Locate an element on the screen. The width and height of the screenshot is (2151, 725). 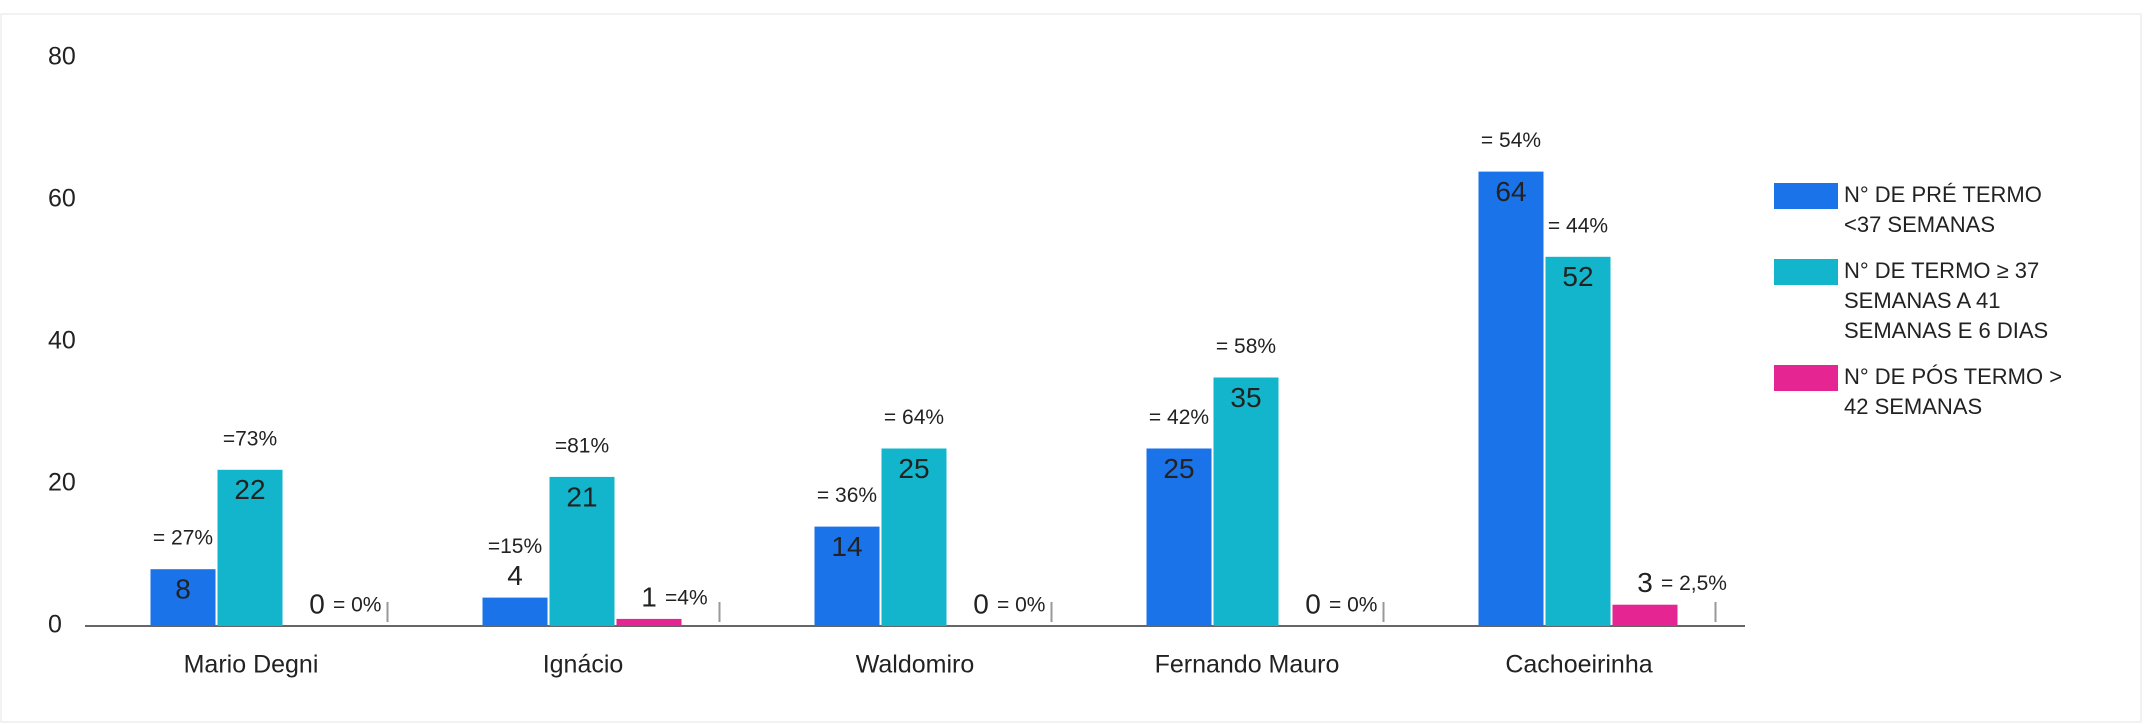
legend-item: N° DE PÓS TERMO > 42 SEMANAS is located at coordinates (1924, 392).